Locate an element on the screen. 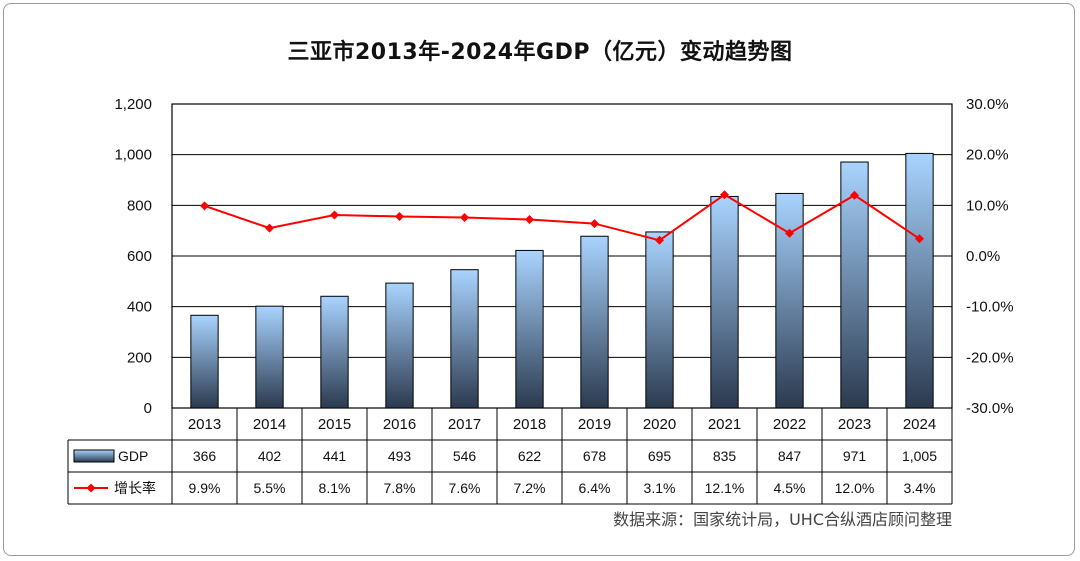  growth-rate-label: 8.1% is located at coordinates (335, 488).